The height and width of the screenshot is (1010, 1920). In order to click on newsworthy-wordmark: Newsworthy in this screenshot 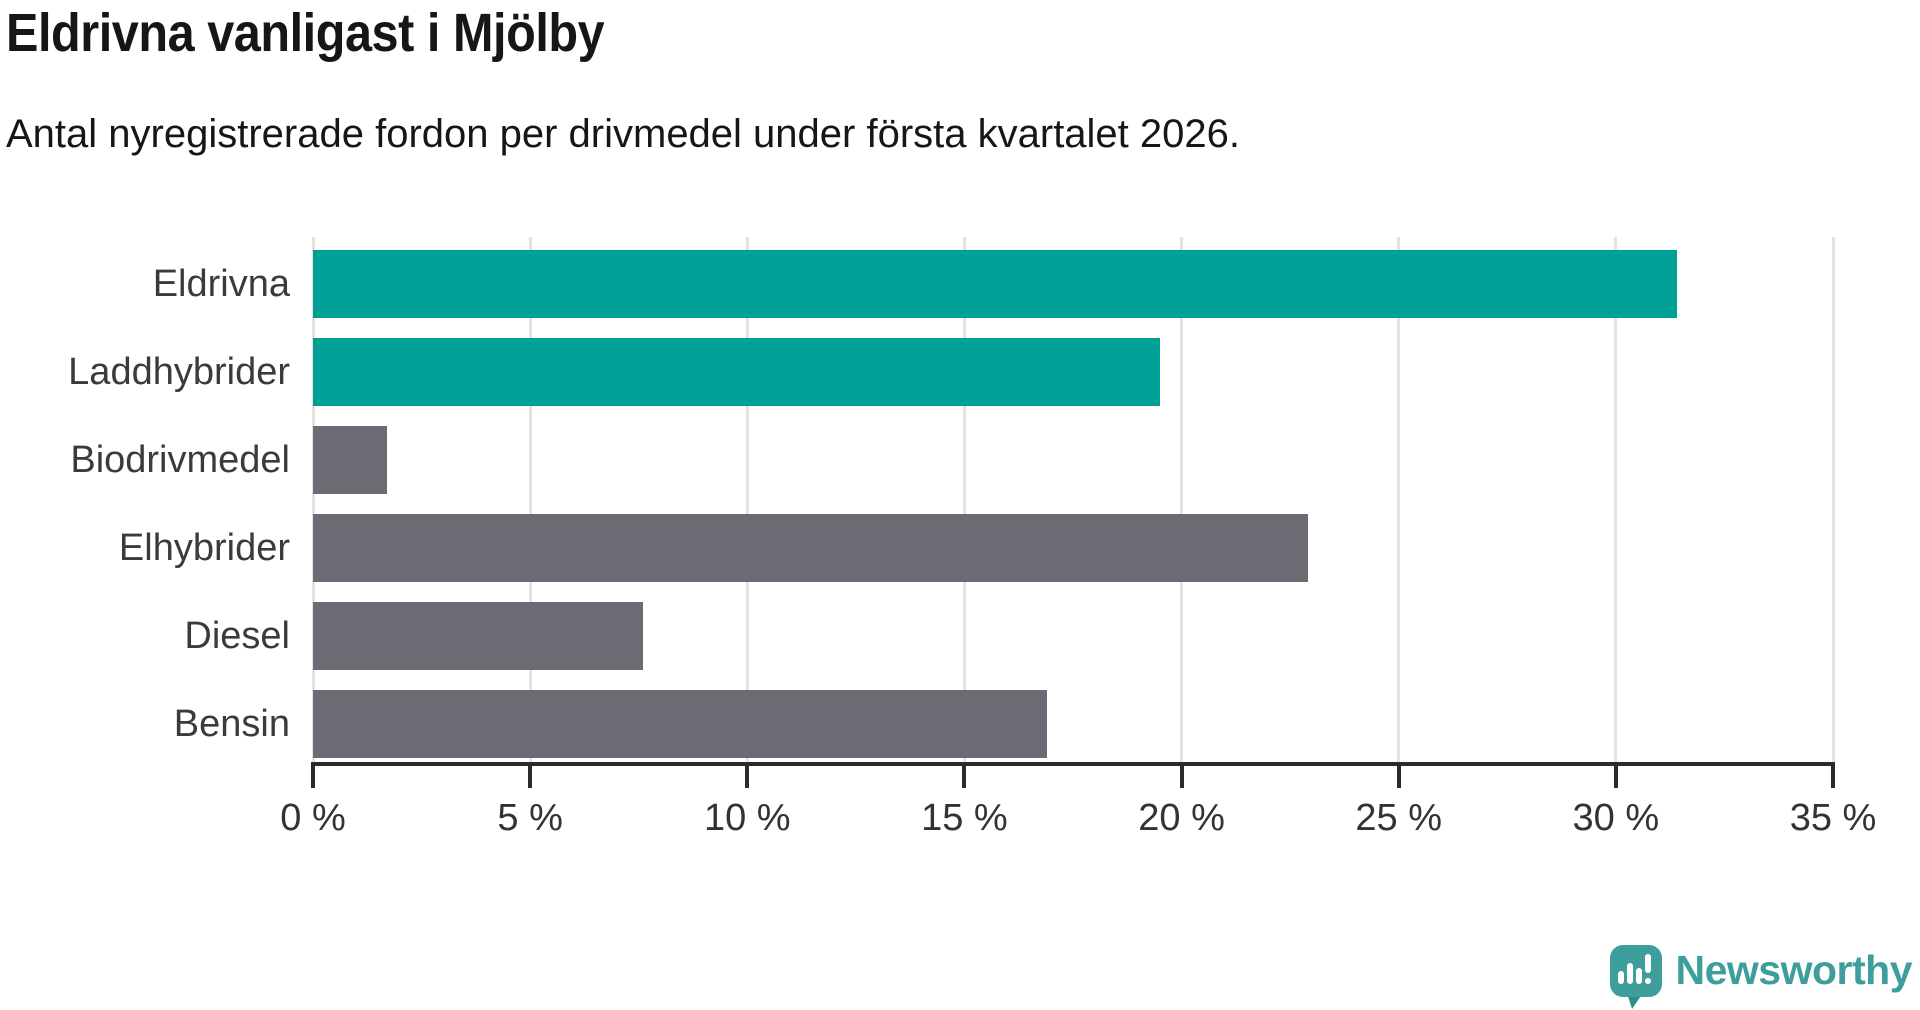, I will do `click(1794, 969)`.